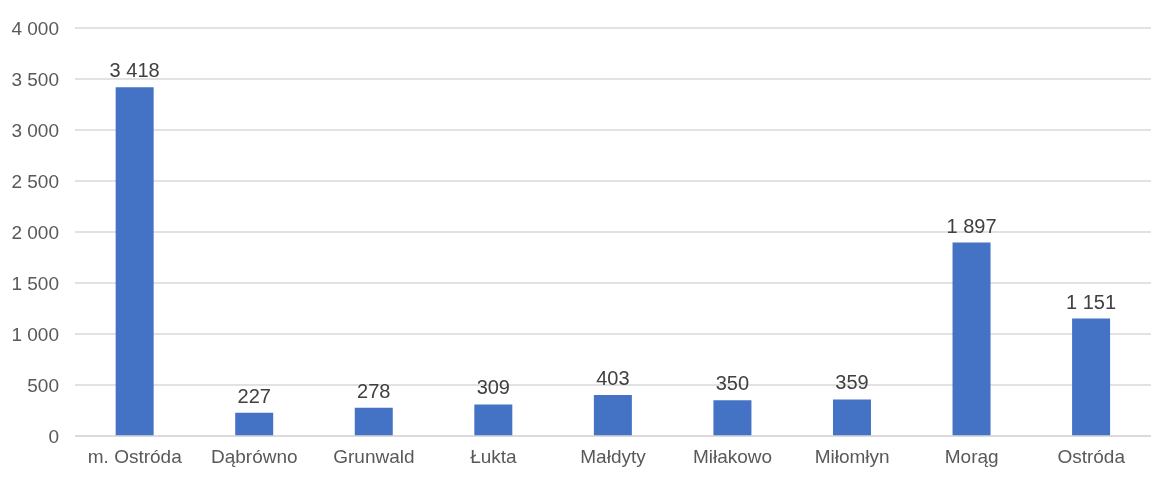  What do you see at coordinates (732, 457) in the screenshot?
I see `x-tick-label: Miłakowo` at bounding box center [732, 457].